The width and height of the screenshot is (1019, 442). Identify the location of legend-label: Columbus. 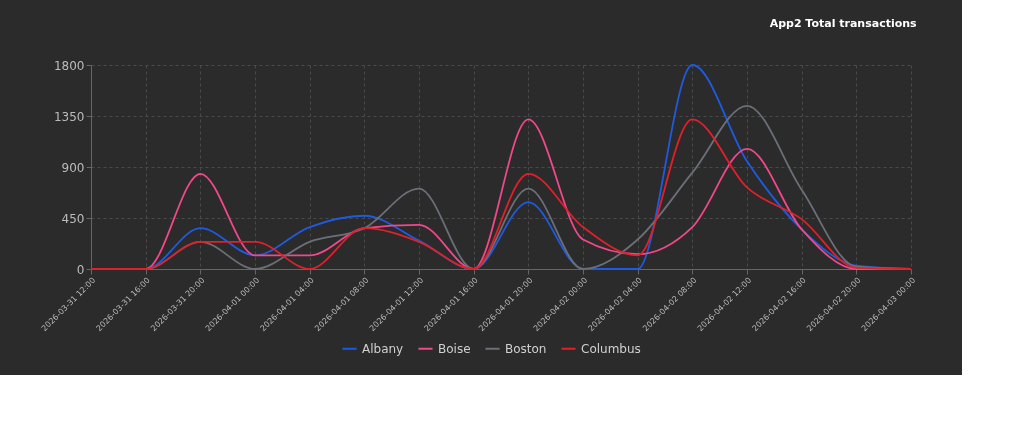
(611, 348).